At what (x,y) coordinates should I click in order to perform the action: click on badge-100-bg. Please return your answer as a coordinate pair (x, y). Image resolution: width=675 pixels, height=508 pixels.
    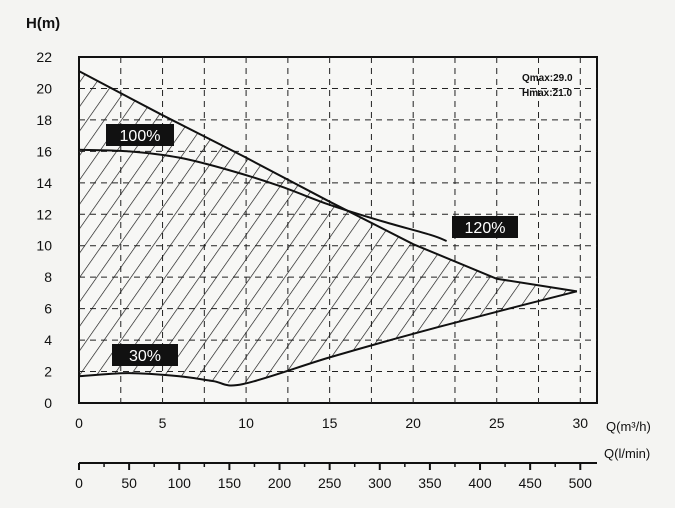
    Looking at the image, I should click on (140, 135).